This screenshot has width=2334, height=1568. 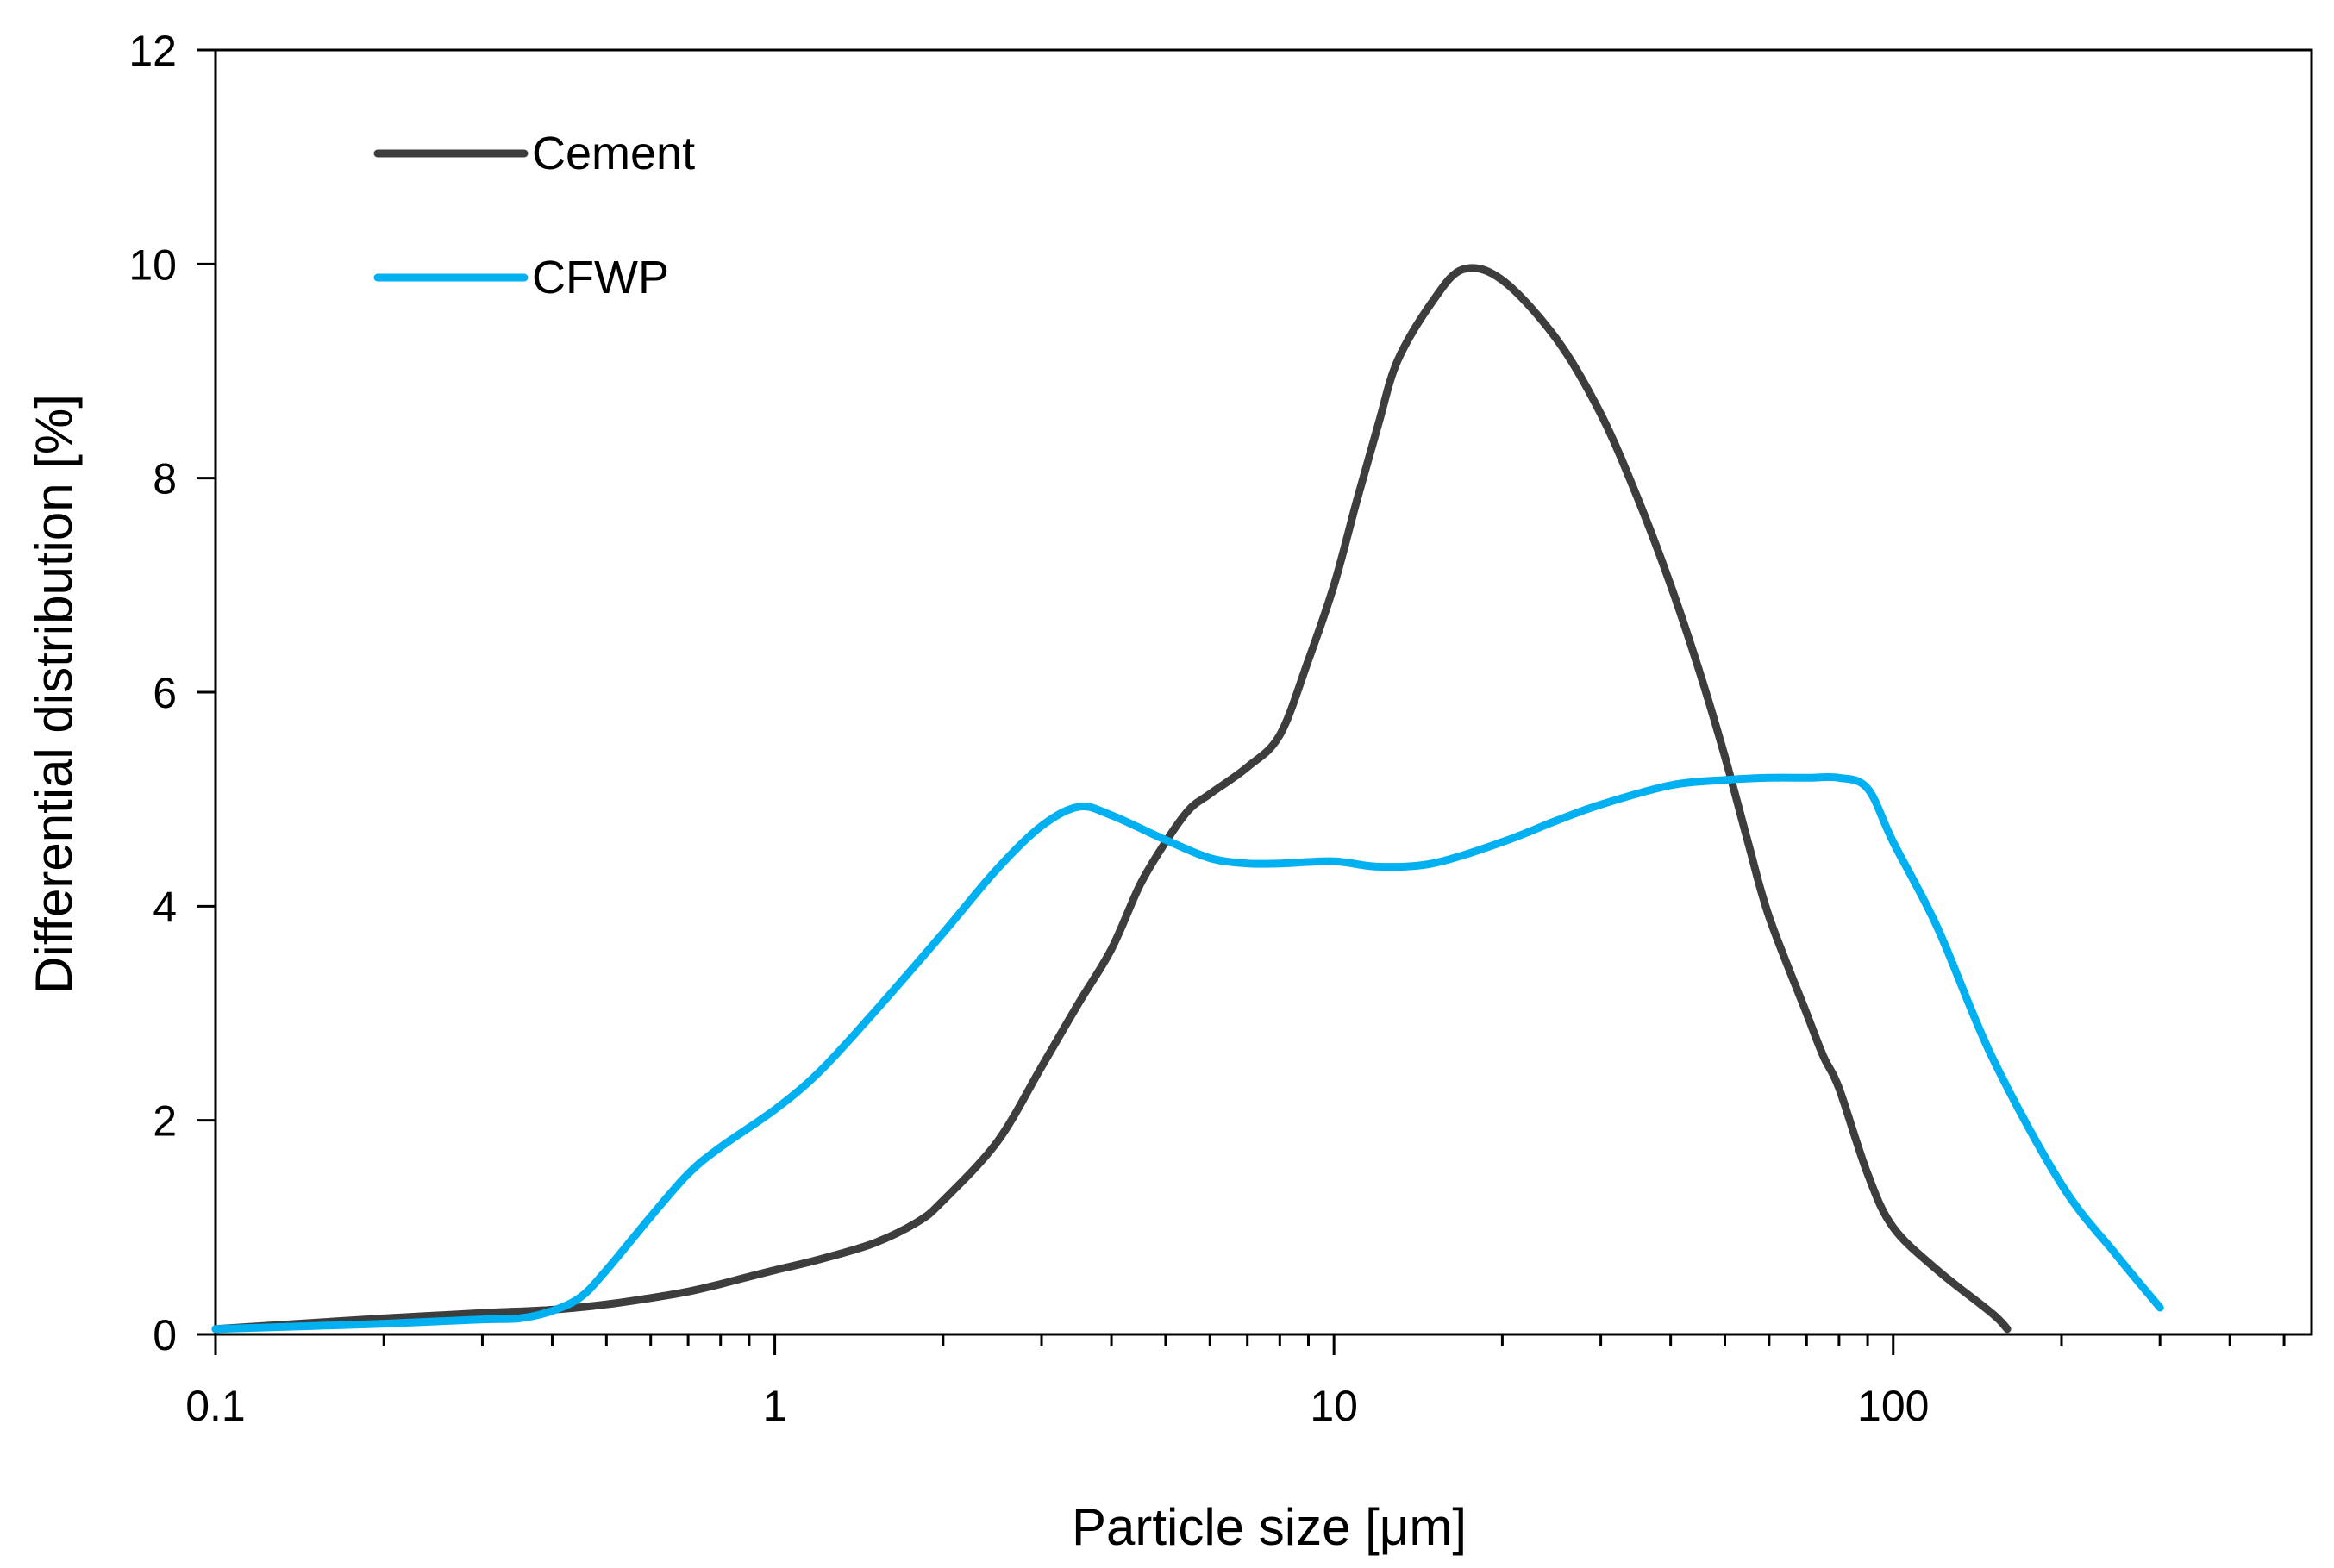 I want to click on y-tick-label: 4, so click(x=165, y=907).